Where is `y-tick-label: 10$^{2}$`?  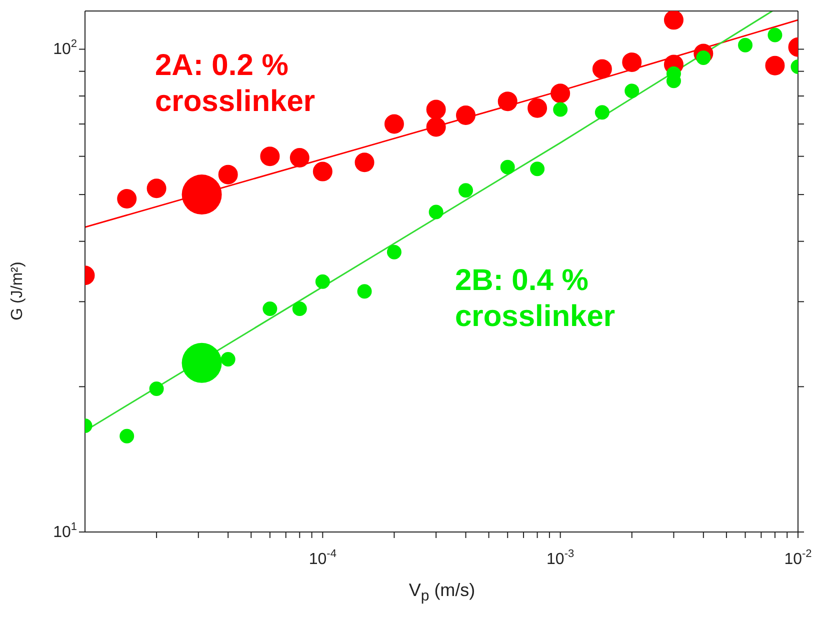 y-tick-label: 10$^{2}$ is located at coordinates (65, 48).